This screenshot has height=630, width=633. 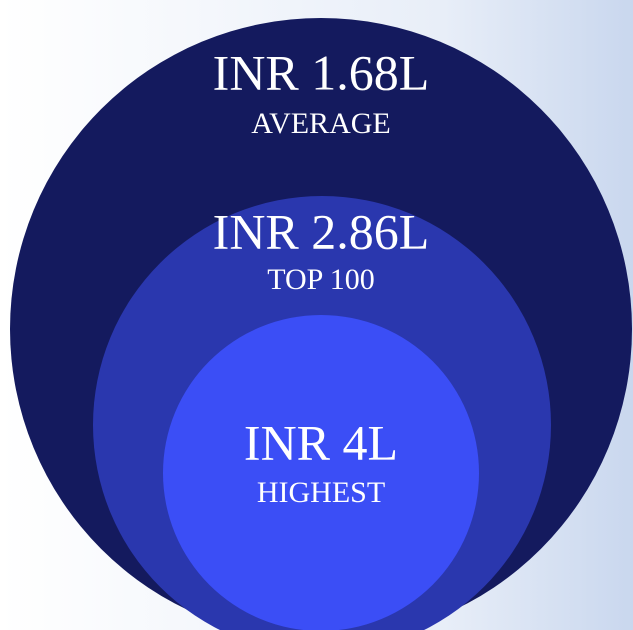 What do you see at coordinates (321, 231) in the screenshot?
I see `ring-amount: INR 2.86L` at bounding box center [321, 231].